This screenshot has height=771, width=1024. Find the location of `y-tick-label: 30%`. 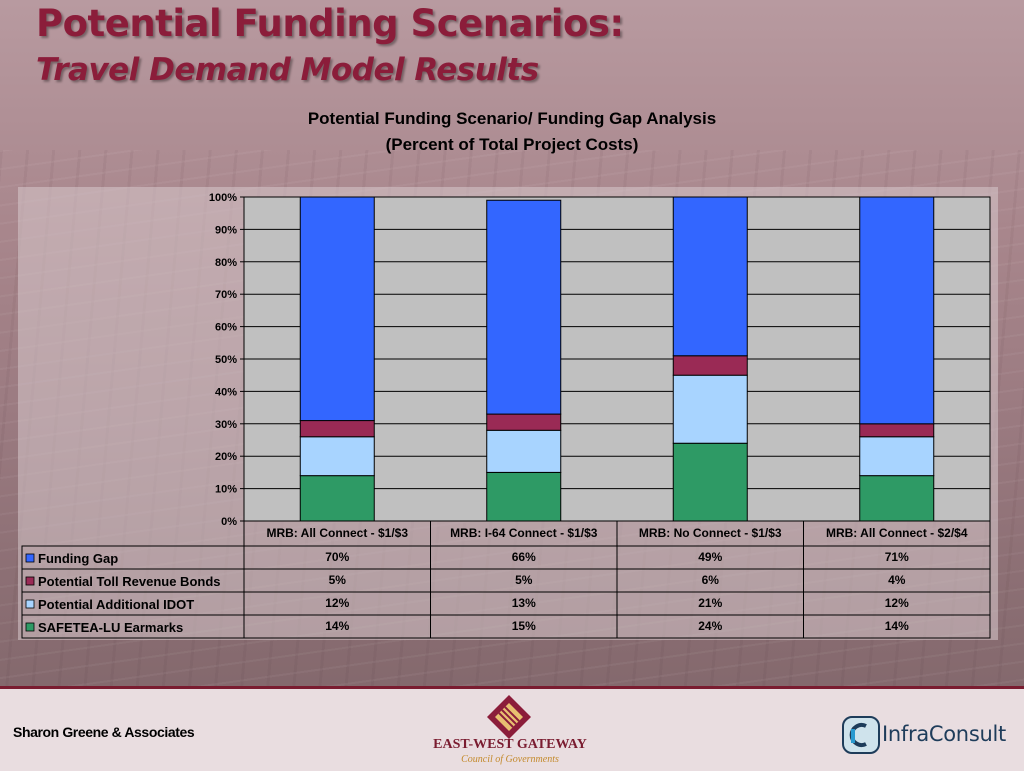

y-tick-label: 30% is located at coordinates (226, 425).